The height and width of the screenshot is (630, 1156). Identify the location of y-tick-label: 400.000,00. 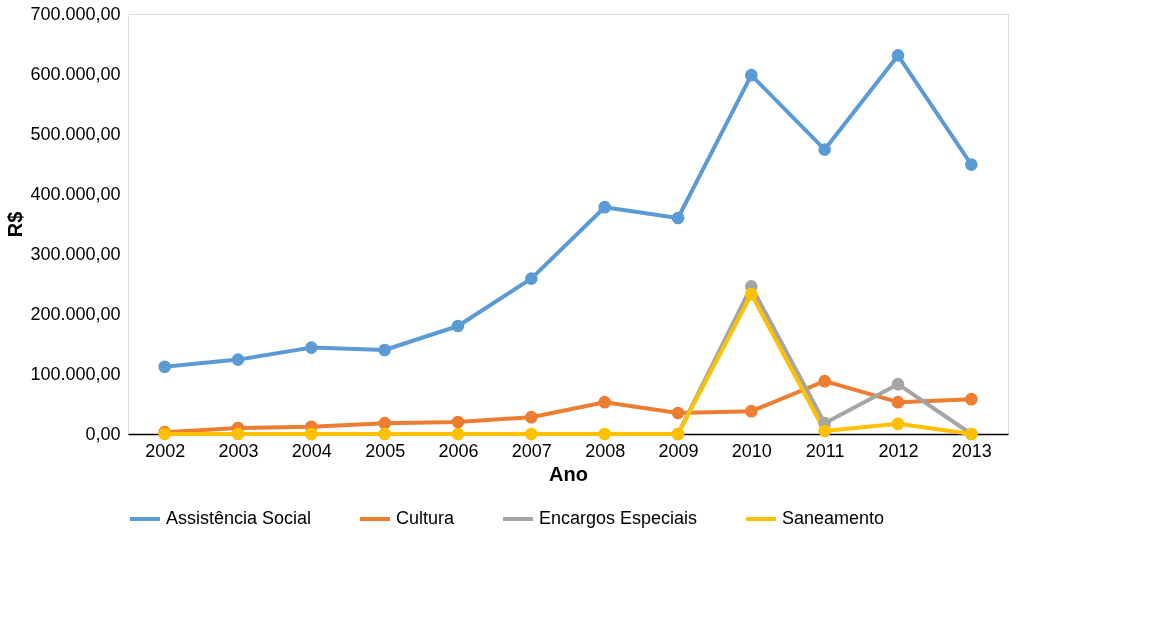
(75, 193).